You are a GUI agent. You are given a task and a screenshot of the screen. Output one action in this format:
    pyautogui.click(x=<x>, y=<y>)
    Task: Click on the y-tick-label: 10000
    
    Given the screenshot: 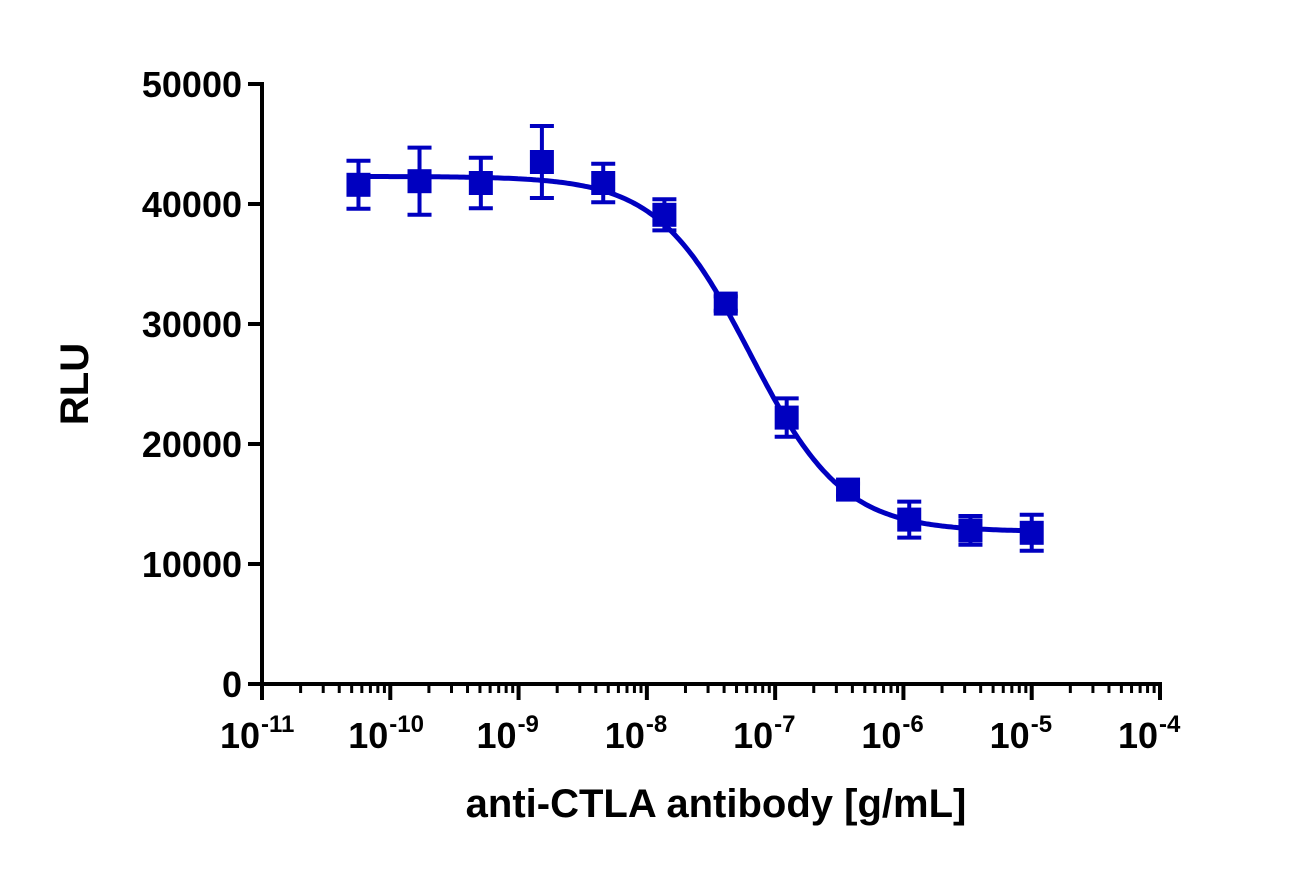 What is the action you would take?
    pyautogui.click(x=192, y=564)
    